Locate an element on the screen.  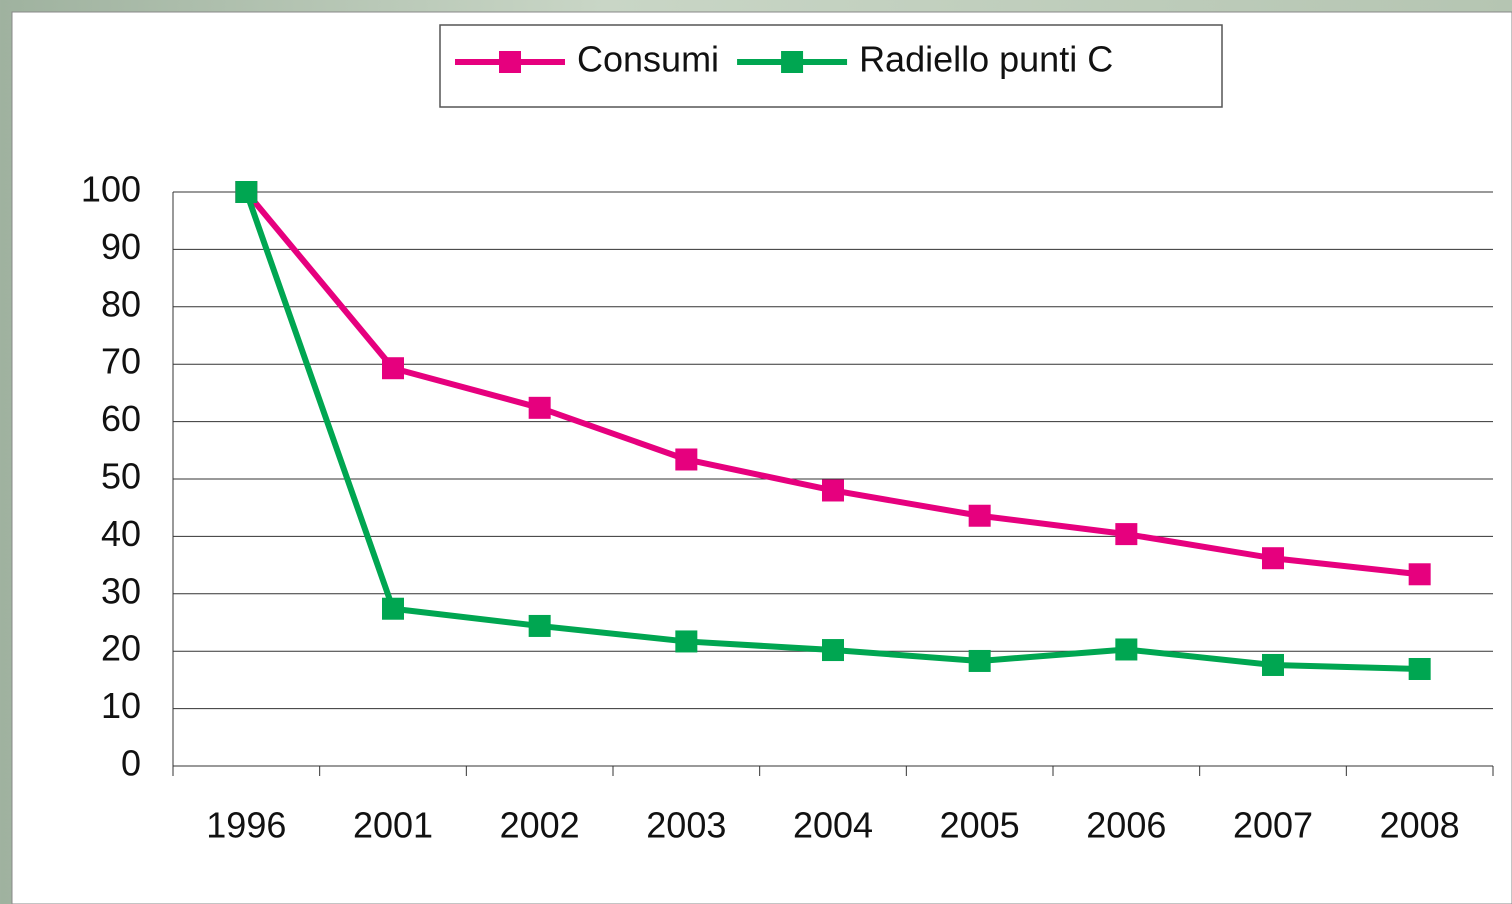
x-tick-label: 2004 is located at coordinates (833, 825).